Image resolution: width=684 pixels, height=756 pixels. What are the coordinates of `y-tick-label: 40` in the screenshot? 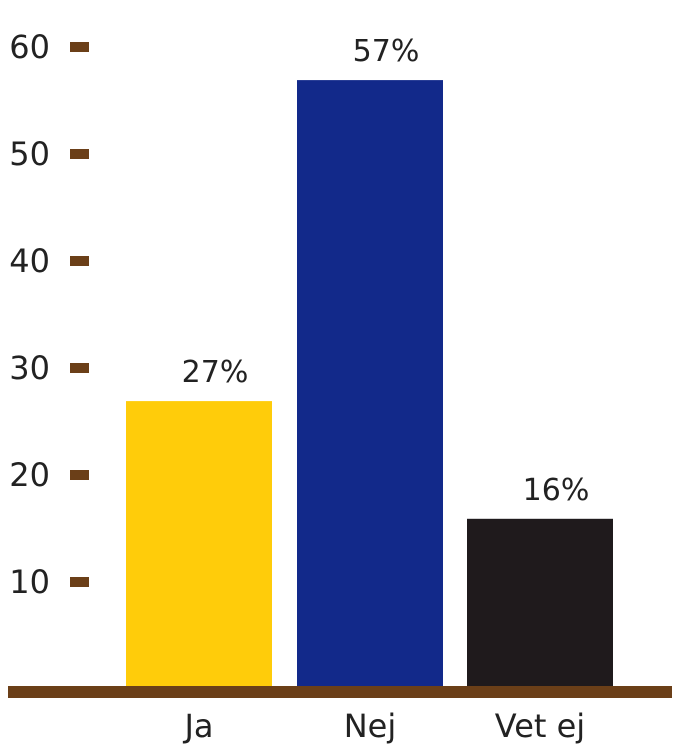 It's located at (29, 261).